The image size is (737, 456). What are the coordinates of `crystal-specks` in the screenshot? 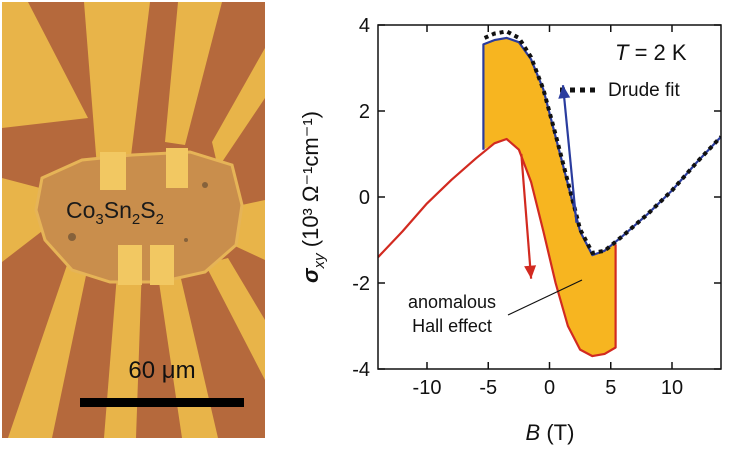 It's located at (138, 212).